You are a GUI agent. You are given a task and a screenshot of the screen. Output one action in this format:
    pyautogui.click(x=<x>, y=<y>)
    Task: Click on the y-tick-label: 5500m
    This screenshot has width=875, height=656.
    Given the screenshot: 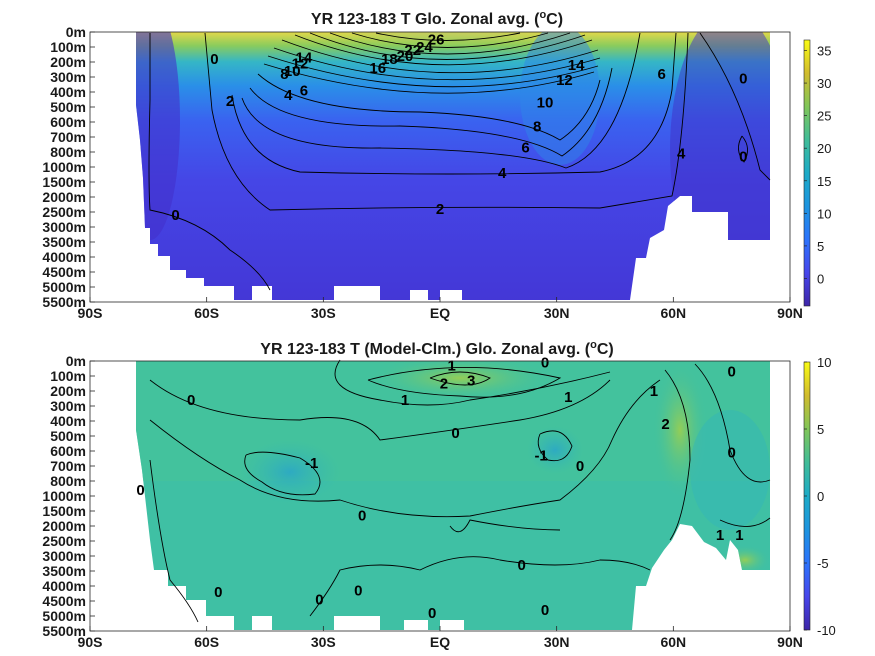 What is the action you would take?
    pyautogui.click(x=64, y=631)
    